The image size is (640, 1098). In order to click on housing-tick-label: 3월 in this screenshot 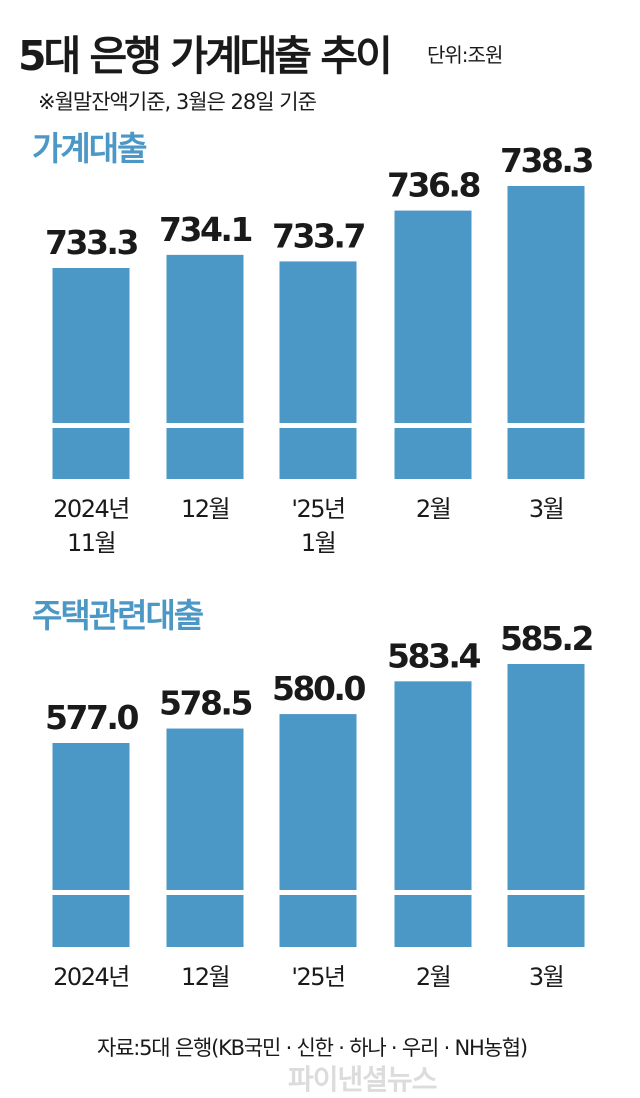, I will do `click(546, 976)`.